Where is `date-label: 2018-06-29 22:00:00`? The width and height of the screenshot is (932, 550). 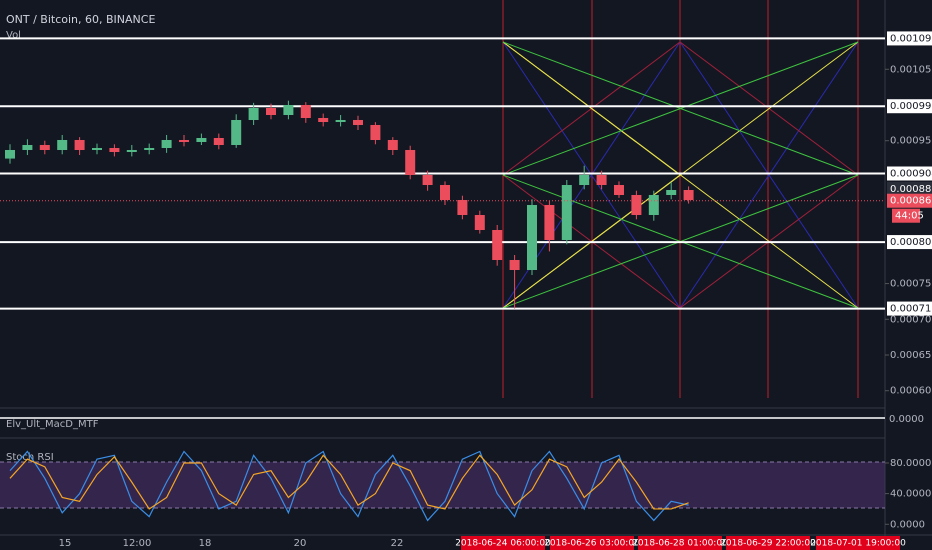 date-label: 2018-06-29 22:00:00 is located at coordinates (768, 544).